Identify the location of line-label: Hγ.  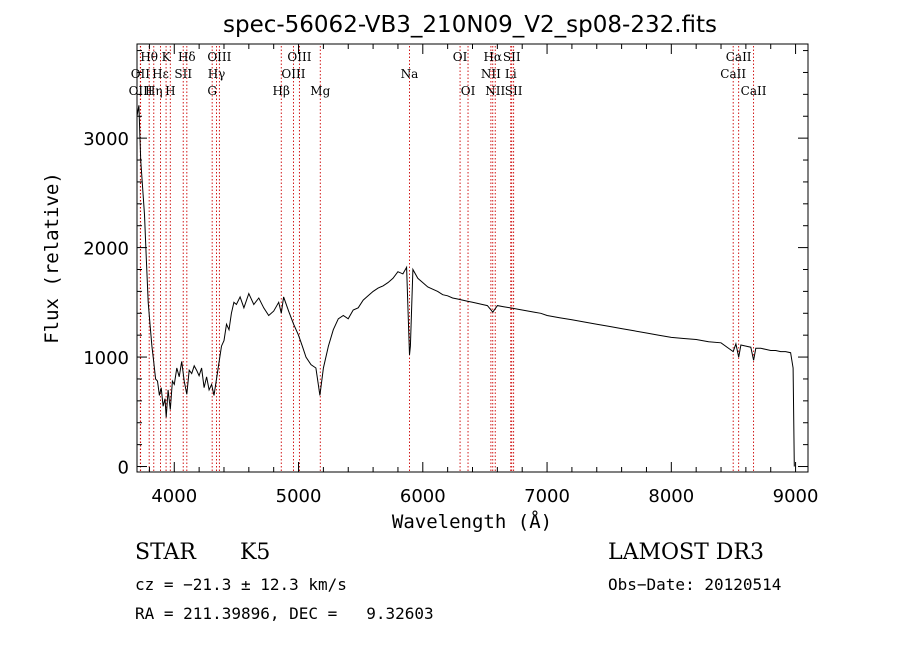
(217, 74).